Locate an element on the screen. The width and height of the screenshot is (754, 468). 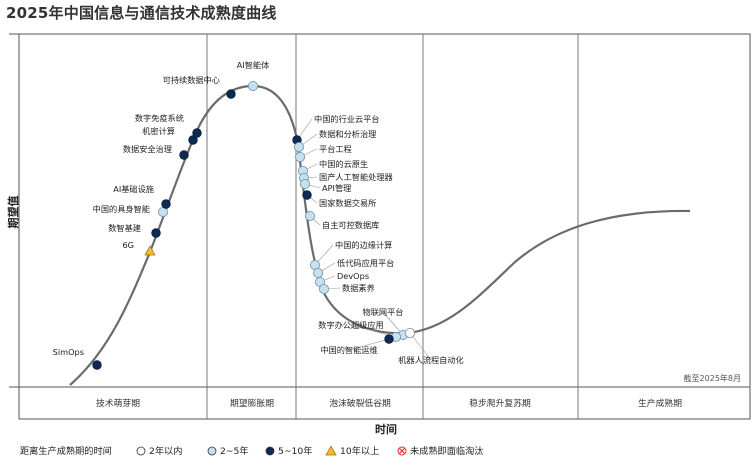
phase-label: 生产成熟期 is located at coordinates (660, 403).